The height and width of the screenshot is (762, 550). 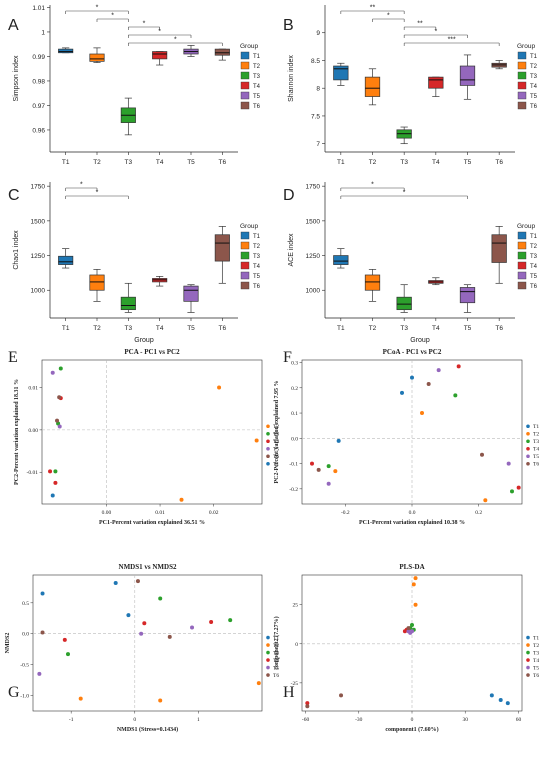 What do you see at coordinates (295, 684) in the screenshot?
I see `y-tick-label: -25` at bounding box center [295, 684].